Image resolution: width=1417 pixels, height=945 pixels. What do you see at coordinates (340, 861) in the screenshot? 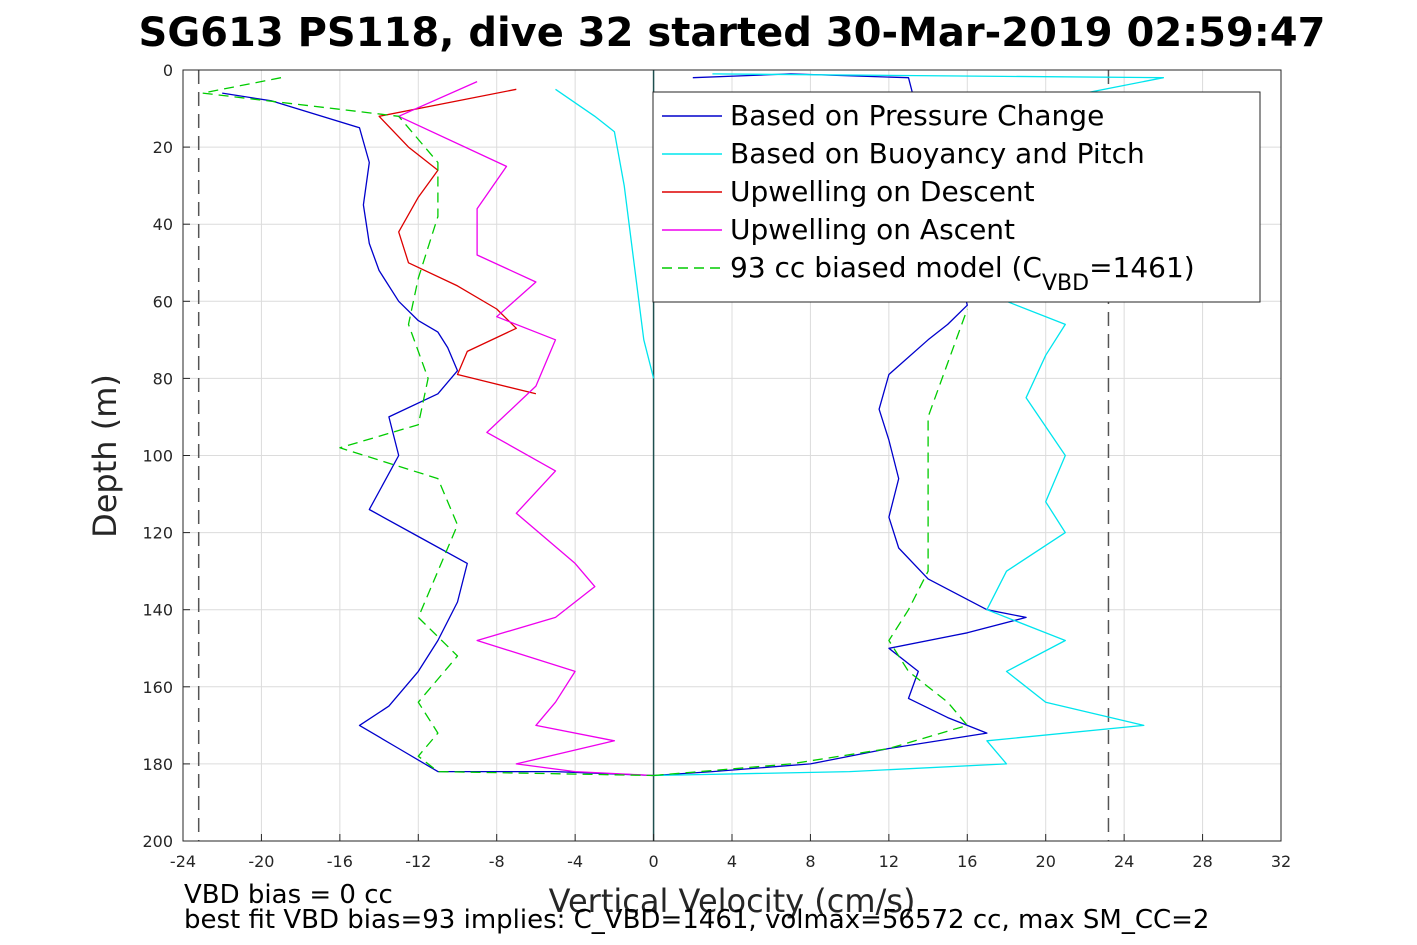
I see `x-tick-label: -16` at bounding box center [340, 861].